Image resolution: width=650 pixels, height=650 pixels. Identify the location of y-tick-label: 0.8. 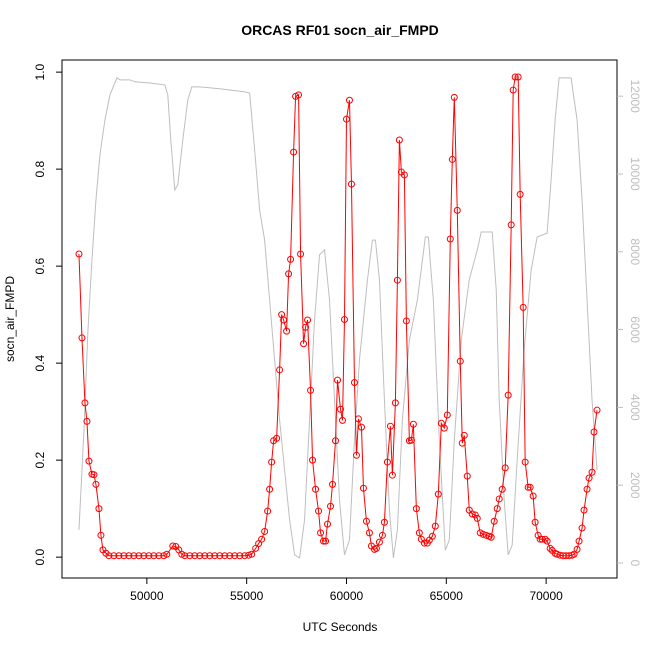
(40, 168).